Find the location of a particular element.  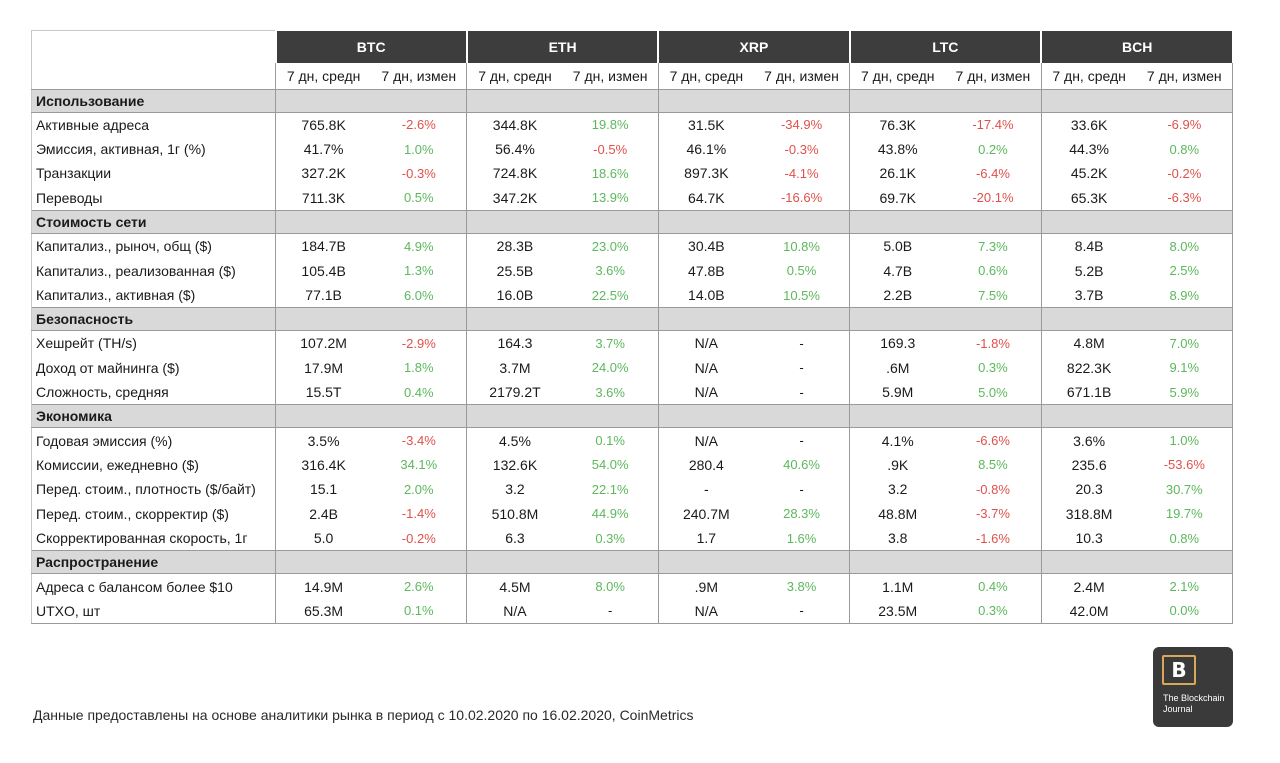

metric-avg-bch: 3.6% is located at coordinates (1088, 440).